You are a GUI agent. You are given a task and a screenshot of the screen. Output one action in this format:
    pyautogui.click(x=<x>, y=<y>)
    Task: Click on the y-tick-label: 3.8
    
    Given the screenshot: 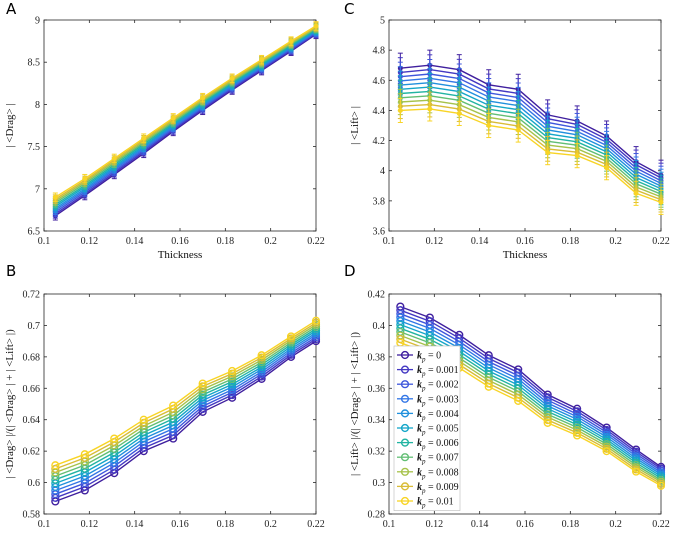 What is the action you would take?
    pyautogui.click(x=379, y=201)
    